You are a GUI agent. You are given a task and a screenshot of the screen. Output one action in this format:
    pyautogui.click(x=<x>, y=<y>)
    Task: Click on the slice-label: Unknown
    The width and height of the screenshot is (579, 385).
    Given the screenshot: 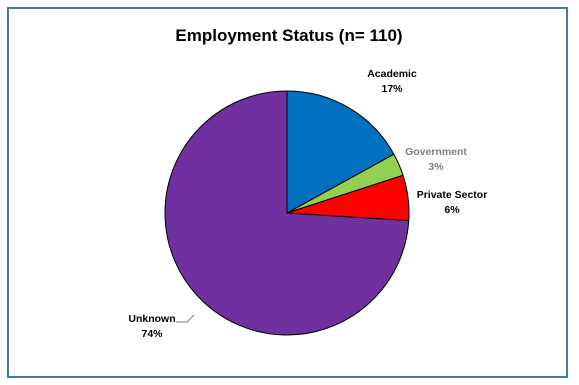 What is the action you would take?
    pyautogui.click(x=151, y=319)
    